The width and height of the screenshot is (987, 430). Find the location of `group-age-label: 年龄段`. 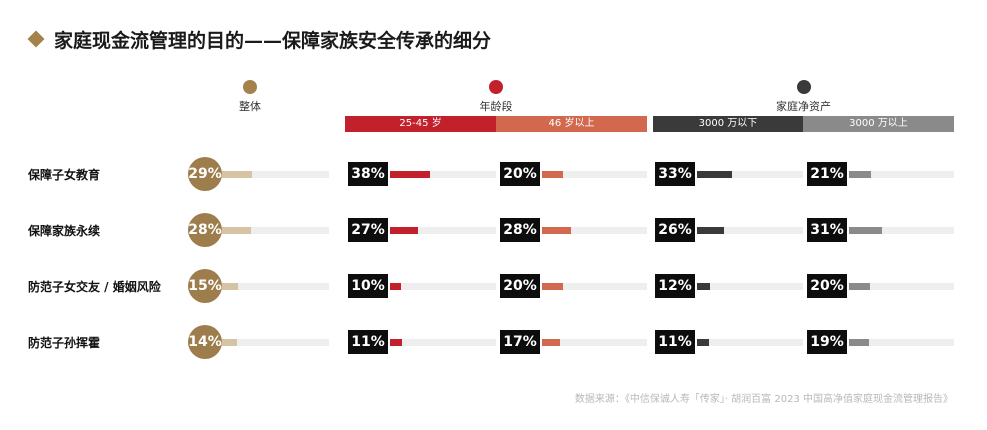

group-age-label: 年龄段 is located at coordinates (496, 106).